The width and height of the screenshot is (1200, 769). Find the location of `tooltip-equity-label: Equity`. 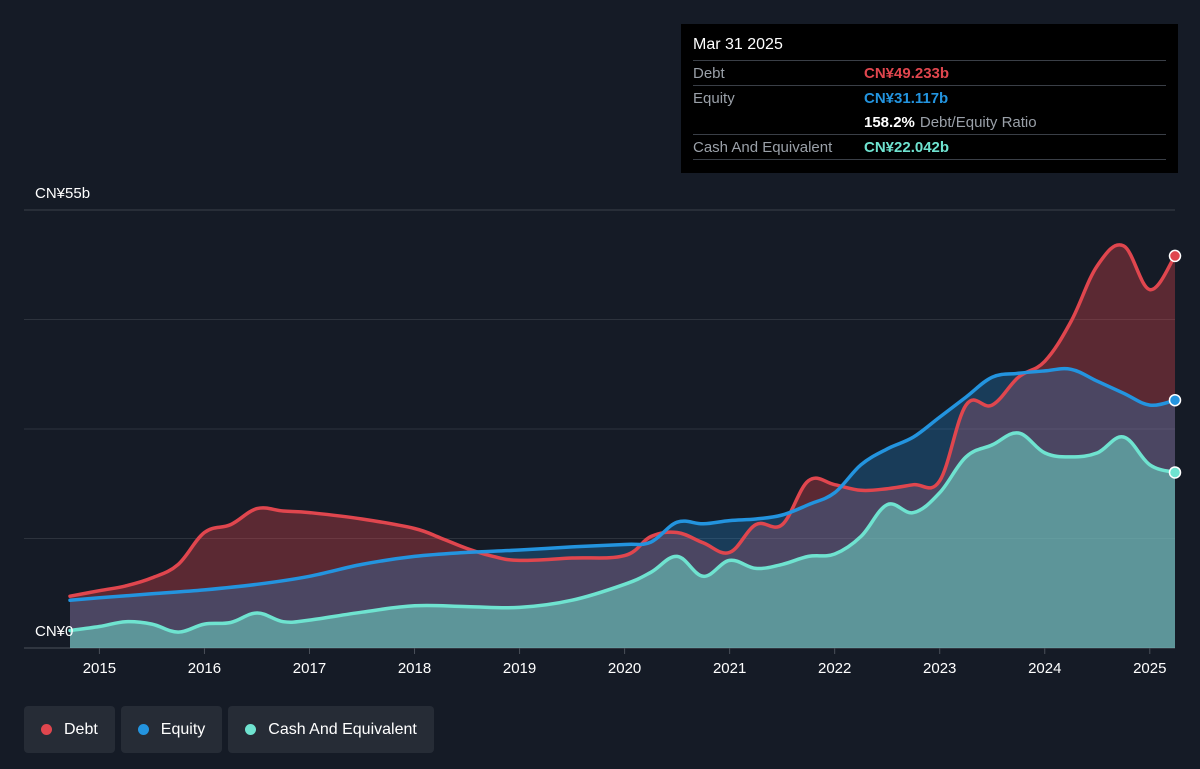

tooltip-equity-label: Equity is located at coordinates (714, 98).